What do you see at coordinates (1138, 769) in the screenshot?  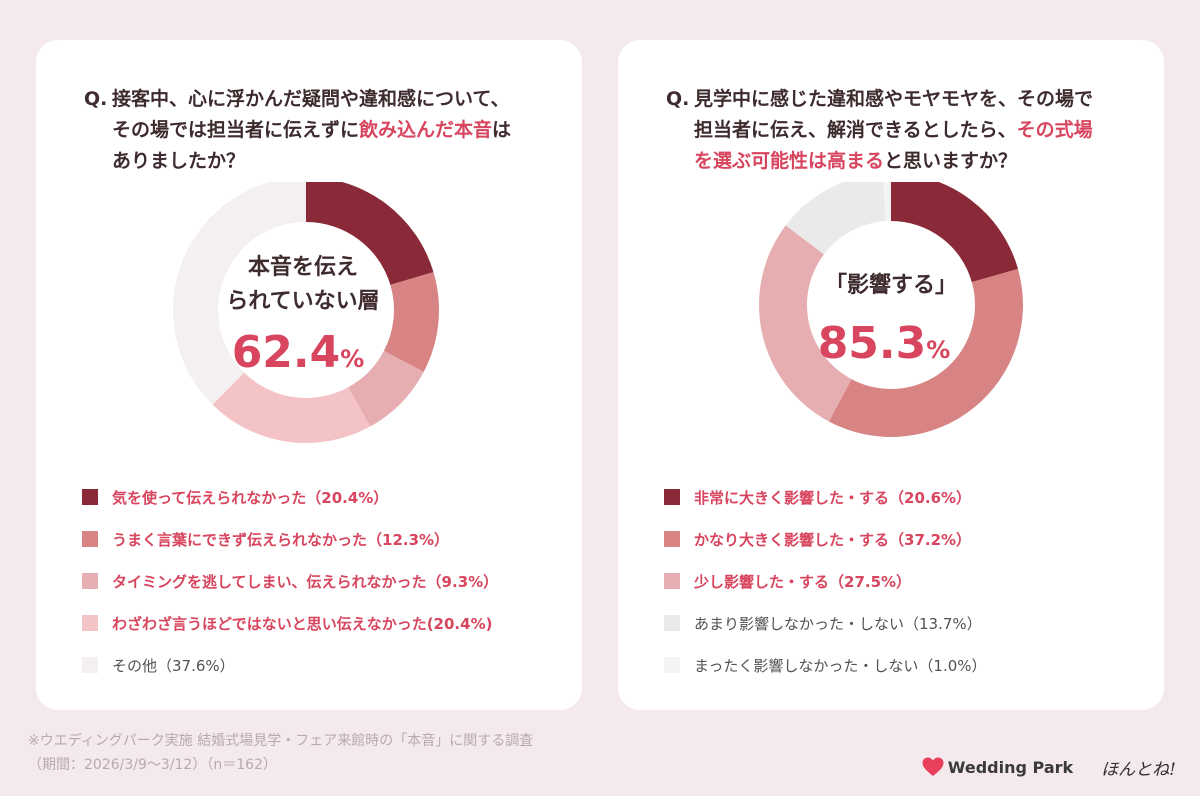 I see `brand-tagline: ほんとね!` at bounding box center [1138, 769].